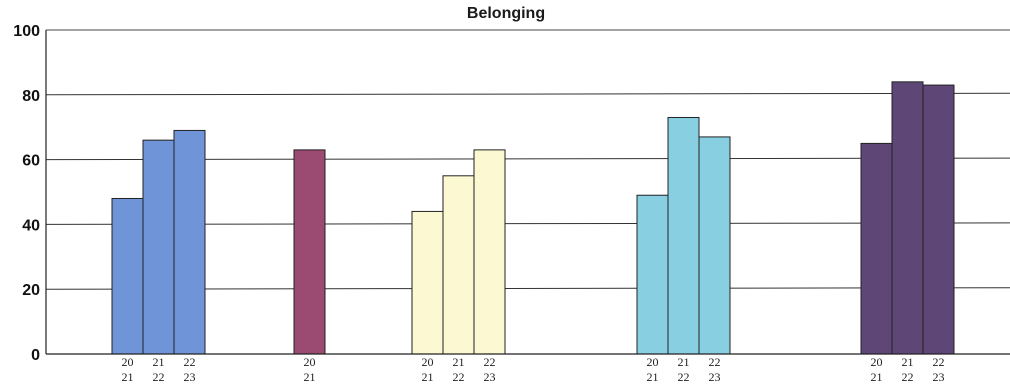 This screenshot has height=387, width=1010. Describe the element at coordinates (26, 193) in the screenshot. I see `y-axis: 0 20 40 60 80 100` at that location.